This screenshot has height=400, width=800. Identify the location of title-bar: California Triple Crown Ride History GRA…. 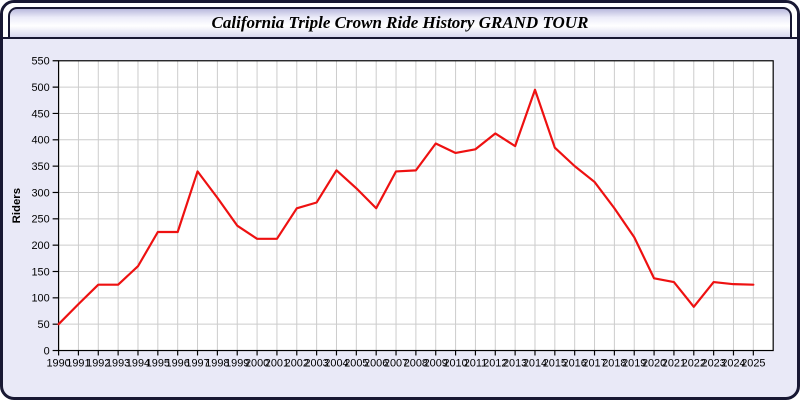
(400, 22).